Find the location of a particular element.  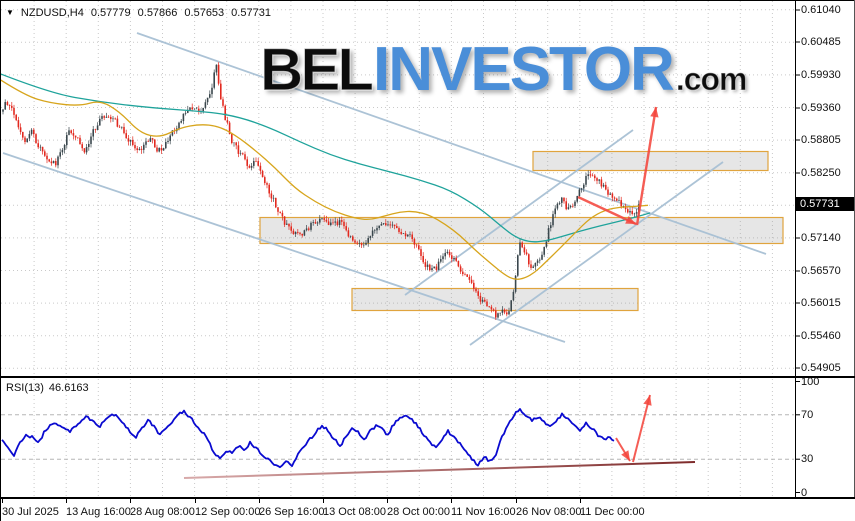

rally-arrow is located at coordinates (646, 166).